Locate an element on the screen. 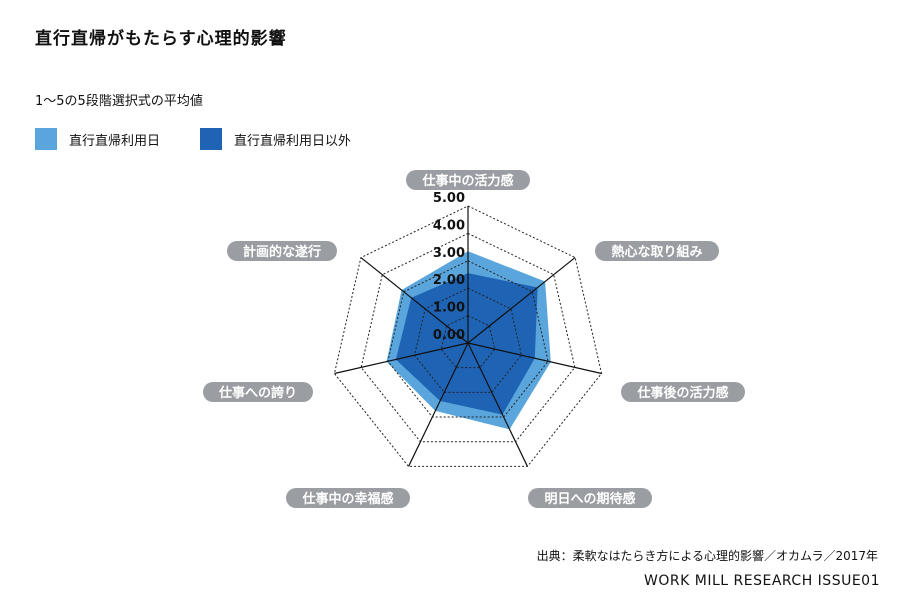 This screenshot has width=900, height=600. category-label-7: 計画的な遂行 is located at coordinates (282, 252).